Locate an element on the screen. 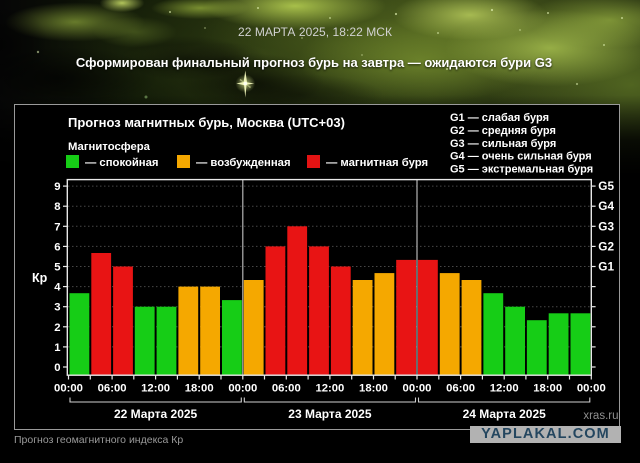  svg-text: 6 is located at coordinates (57, 247).